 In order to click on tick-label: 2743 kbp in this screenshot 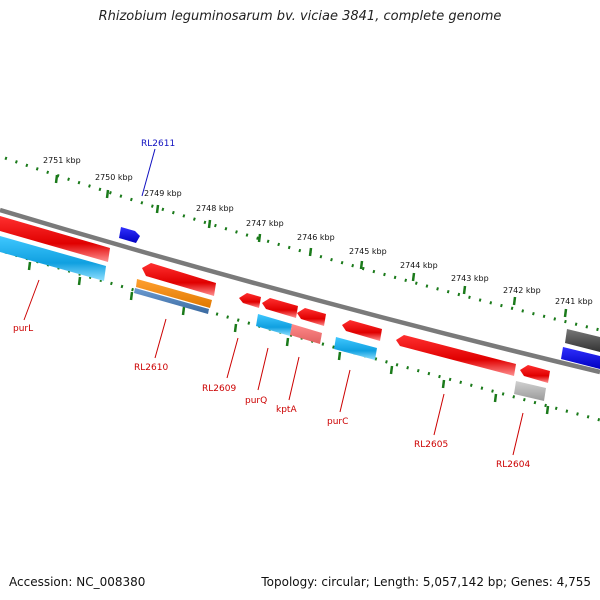, I will do `click(470, 278)`.